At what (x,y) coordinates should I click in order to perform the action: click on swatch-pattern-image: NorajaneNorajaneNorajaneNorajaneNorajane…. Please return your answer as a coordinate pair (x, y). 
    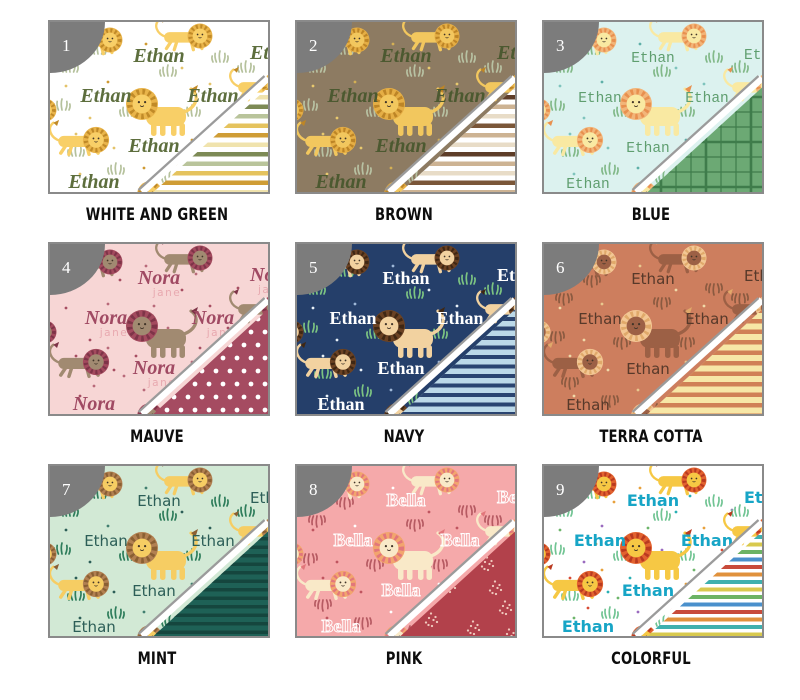
    Looking at the image, I should click on (159, 329).